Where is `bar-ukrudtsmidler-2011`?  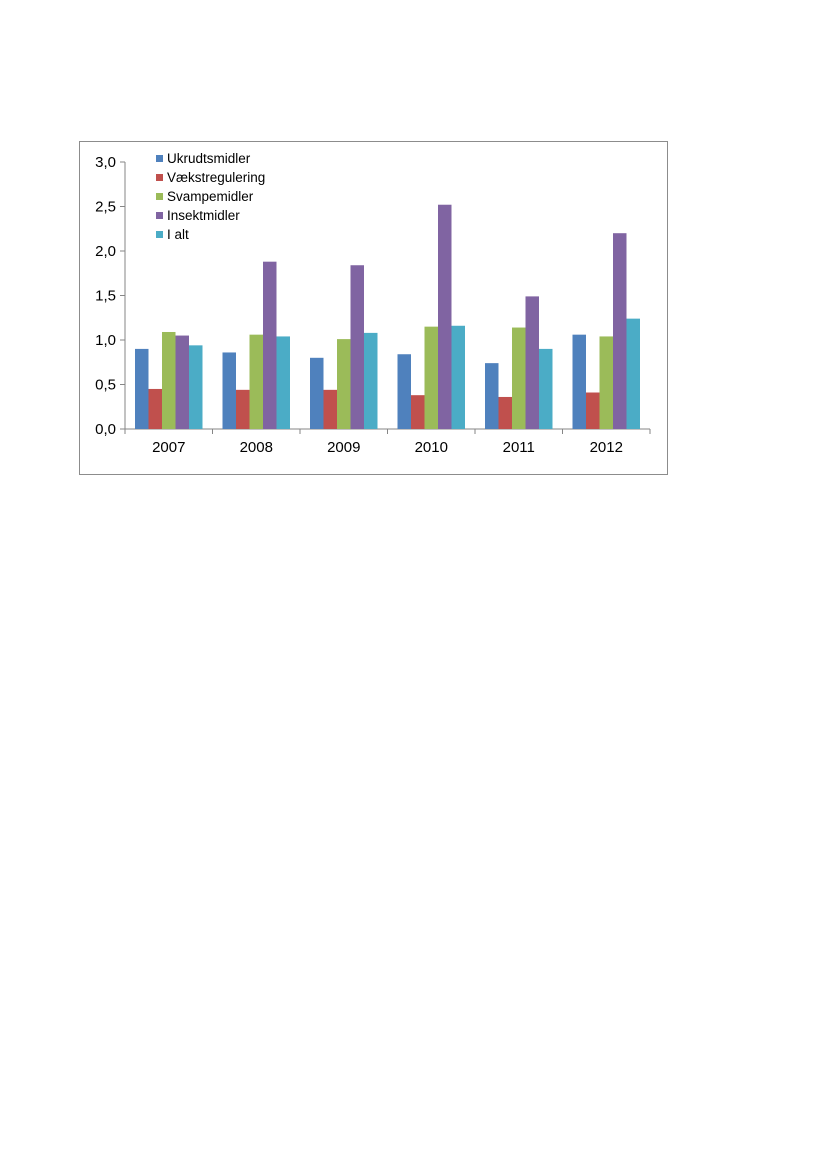 bar-ukrudtsmidler-2011 is located at coordinates (492, 396).